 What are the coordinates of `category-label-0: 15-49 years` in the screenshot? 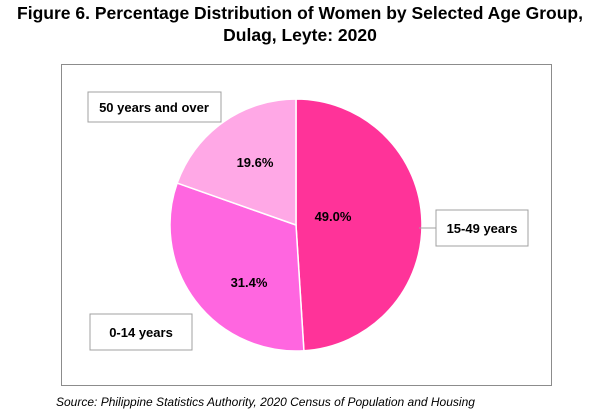 It's located at (482, 228).